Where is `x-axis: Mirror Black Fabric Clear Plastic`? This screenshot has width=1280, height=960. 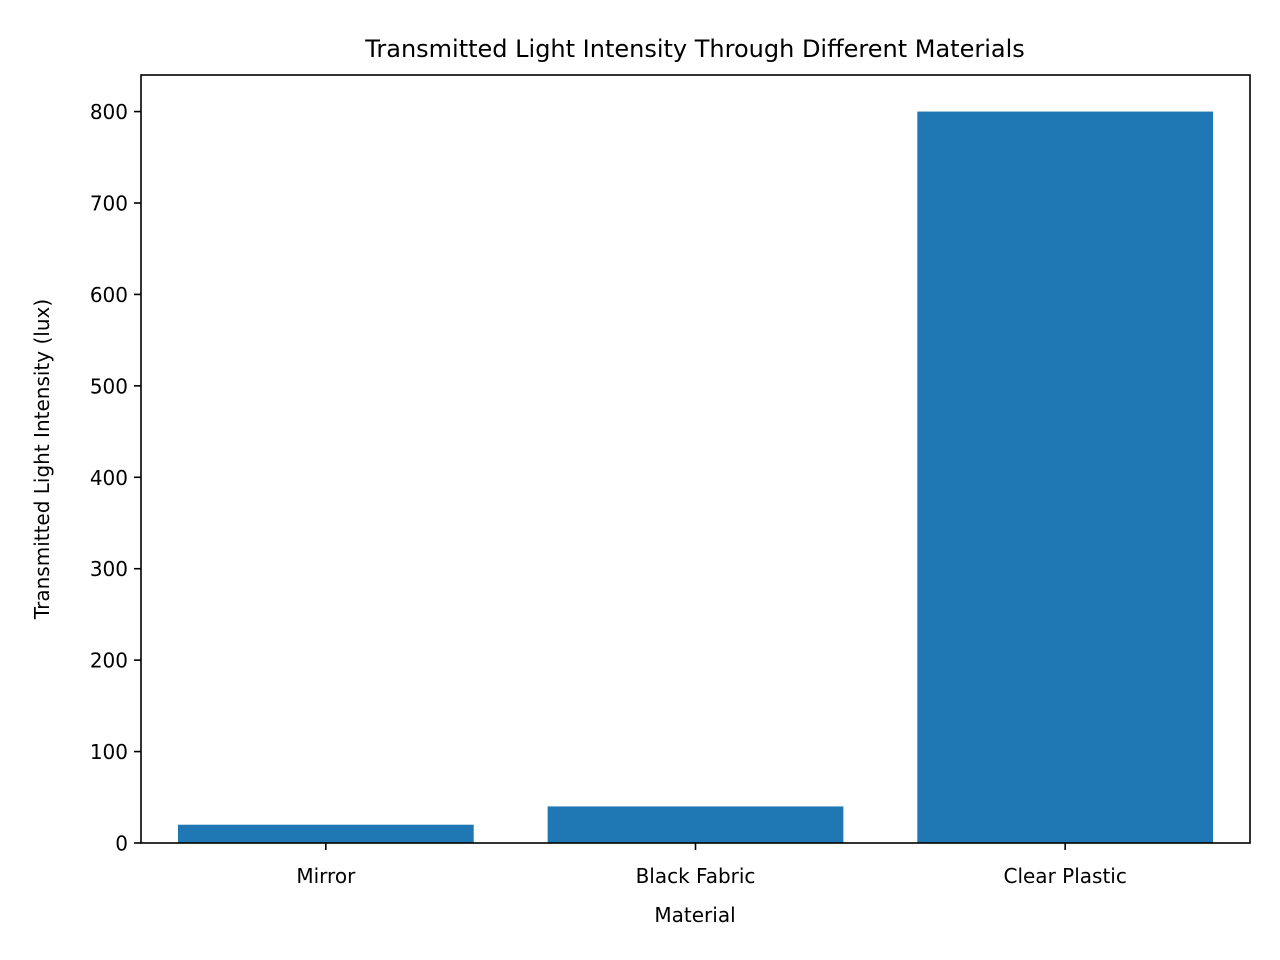 x-axis: Mirror Black Fabric Clear Plastic is located at coordinates (711, 865).